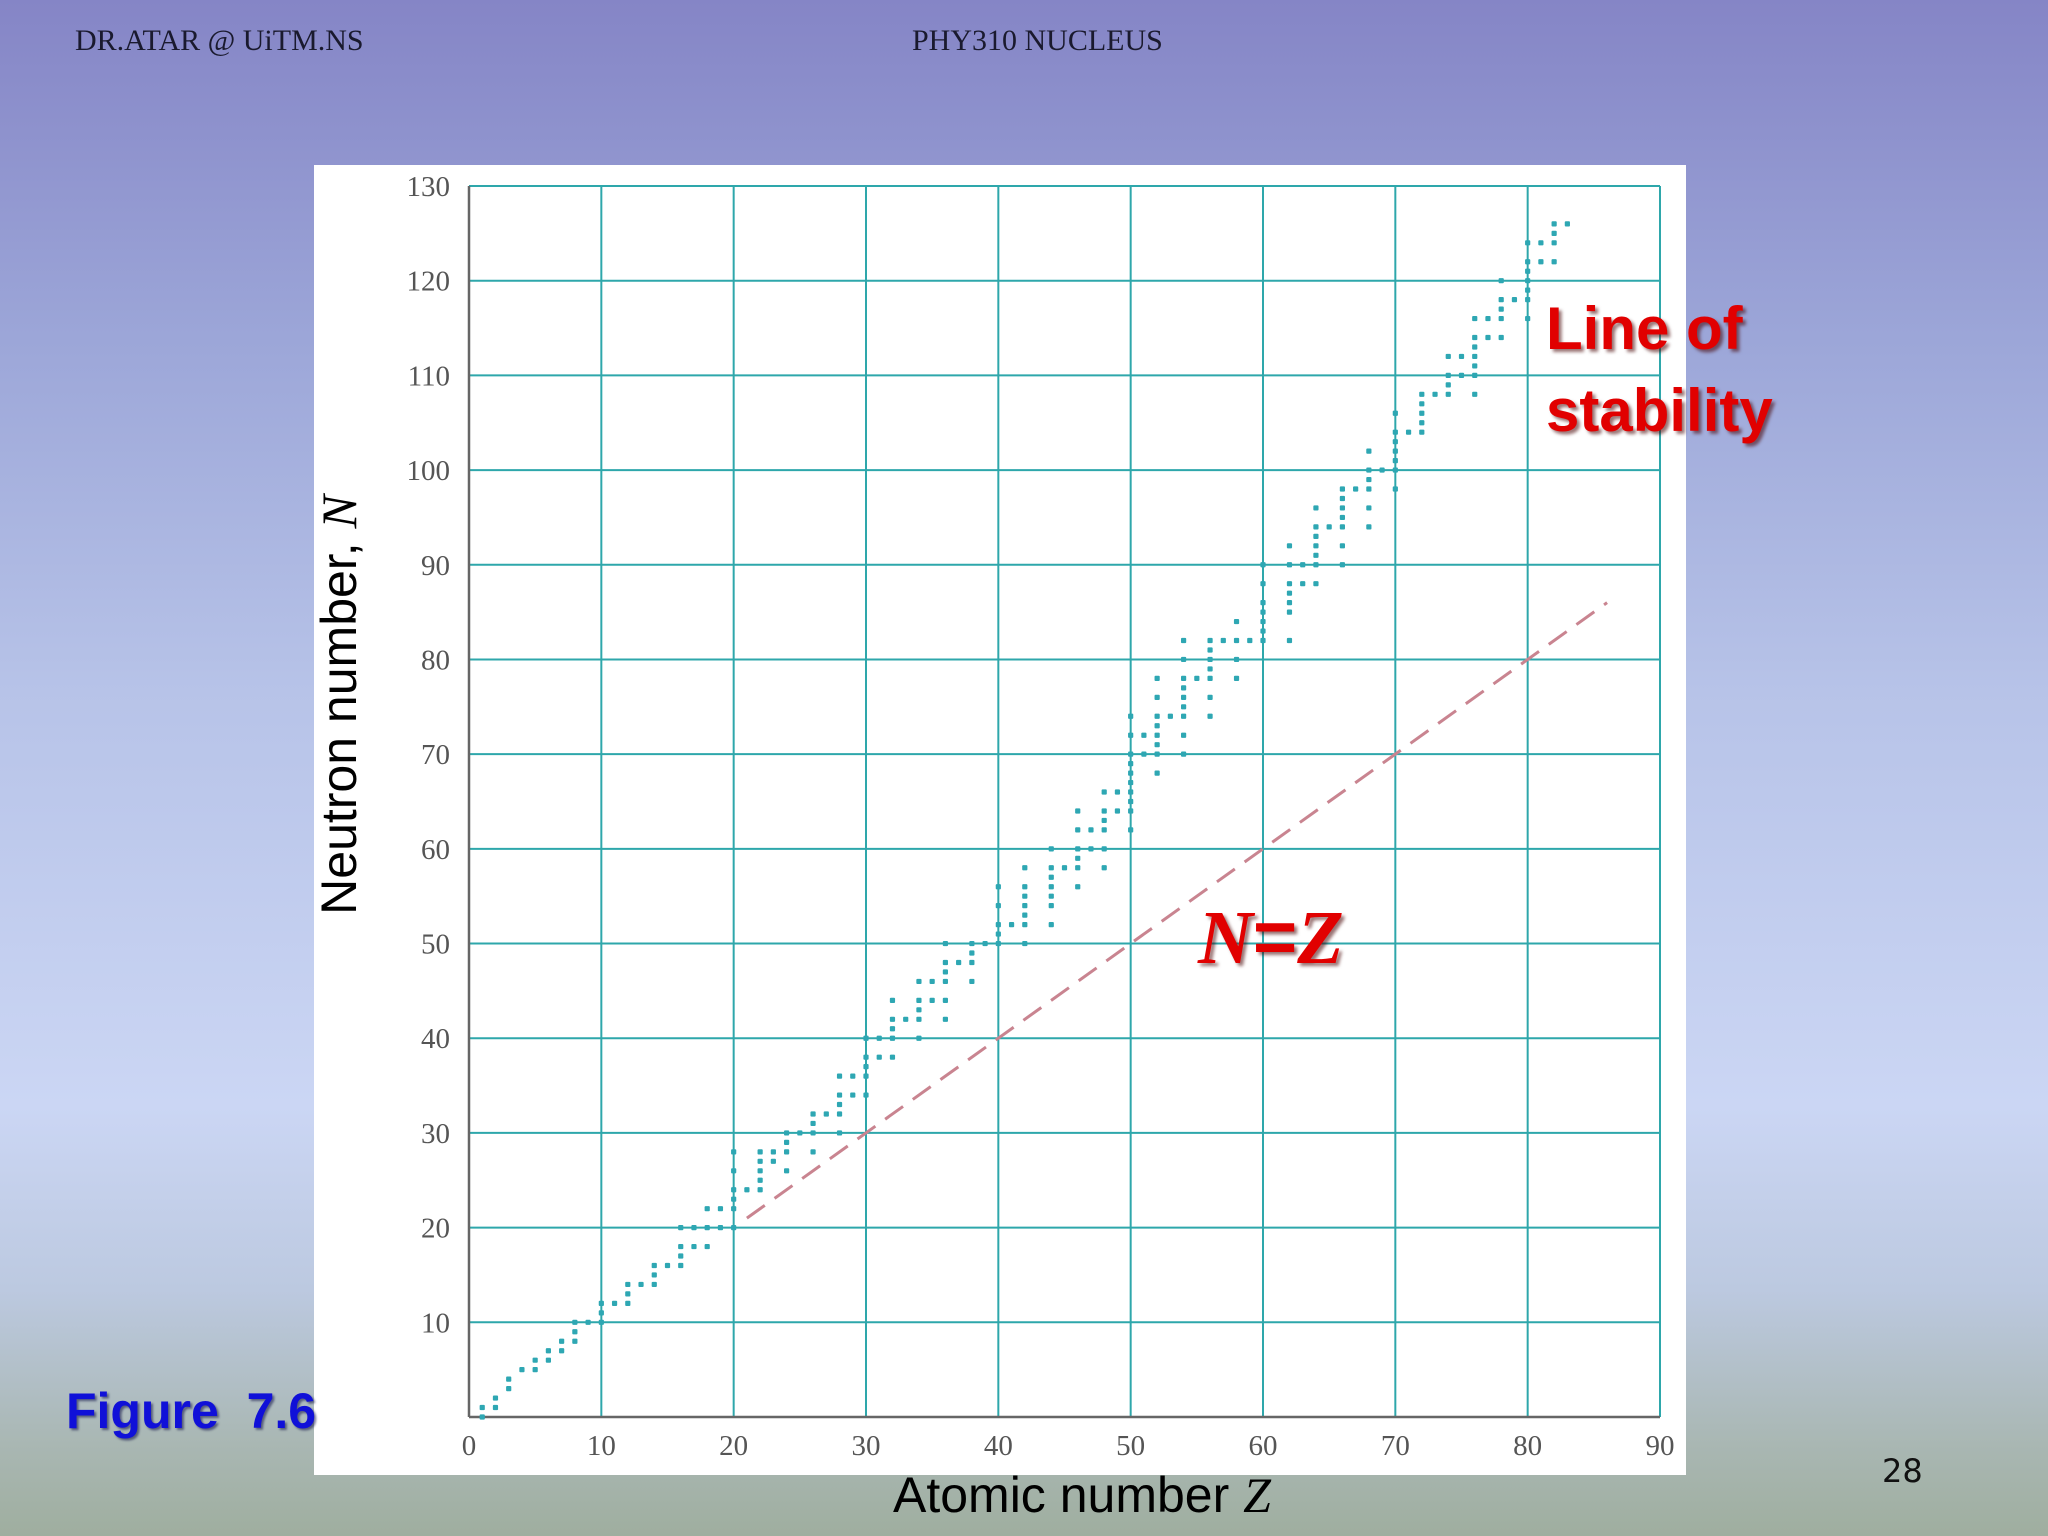 The height and width of the screenshot is (1536, 2048). Describe the element at coordinates (1082, 1495) in the screenshot. I see `x-axis-label: Atomic number Z` at that location.